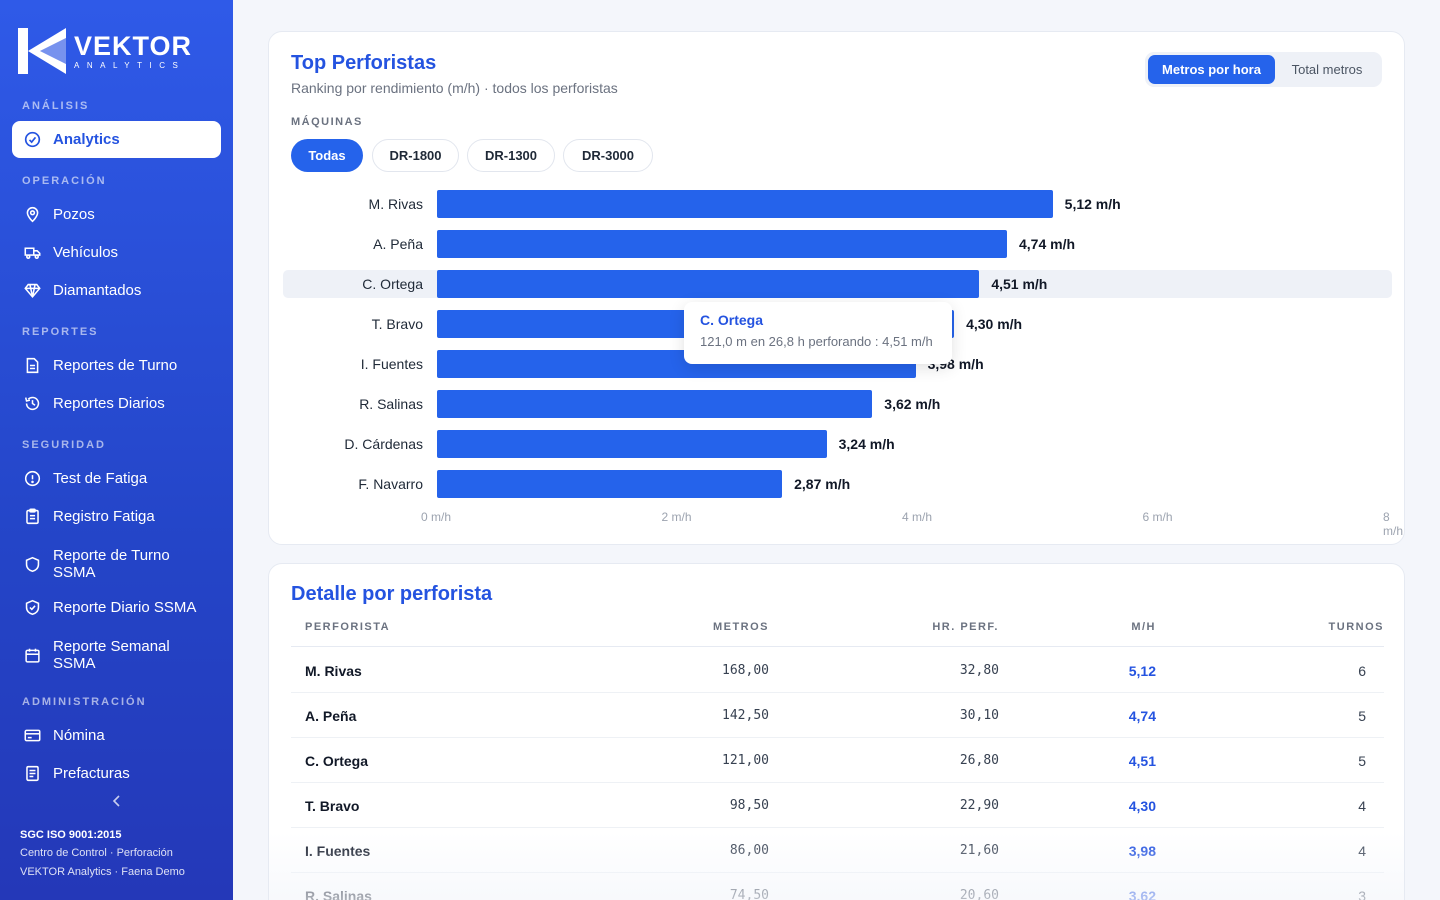 Image resolution: width=1440 pixels, height=900 pixels. What do you see at coordinates (395, 204) in the screenshot?
I see `bar-label: M. Rivas` at bounding box center [395, 204].